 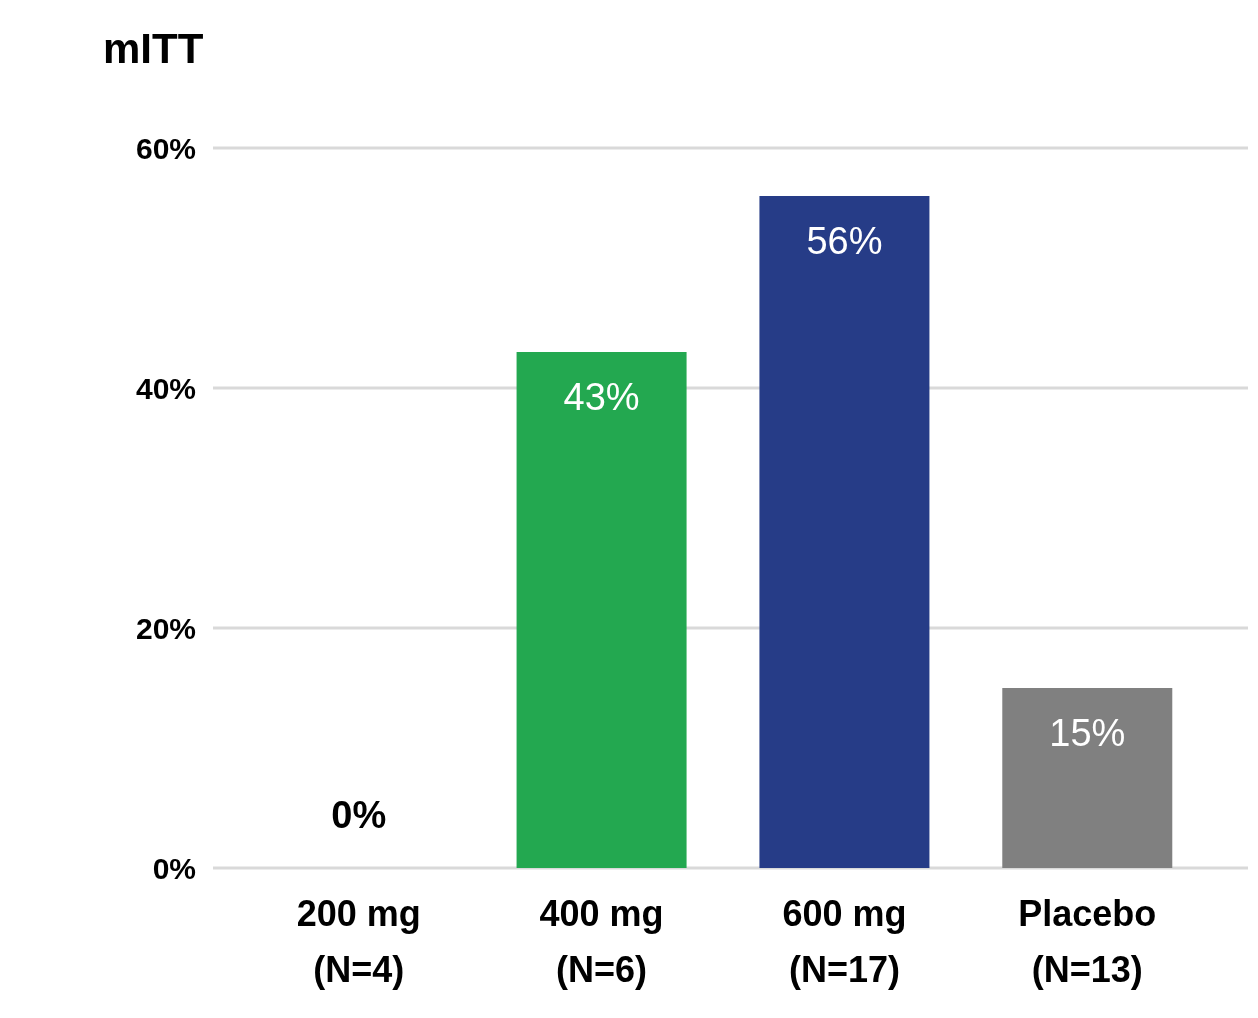 I want to click on data-label: 56%, so click(x=844, y=241).